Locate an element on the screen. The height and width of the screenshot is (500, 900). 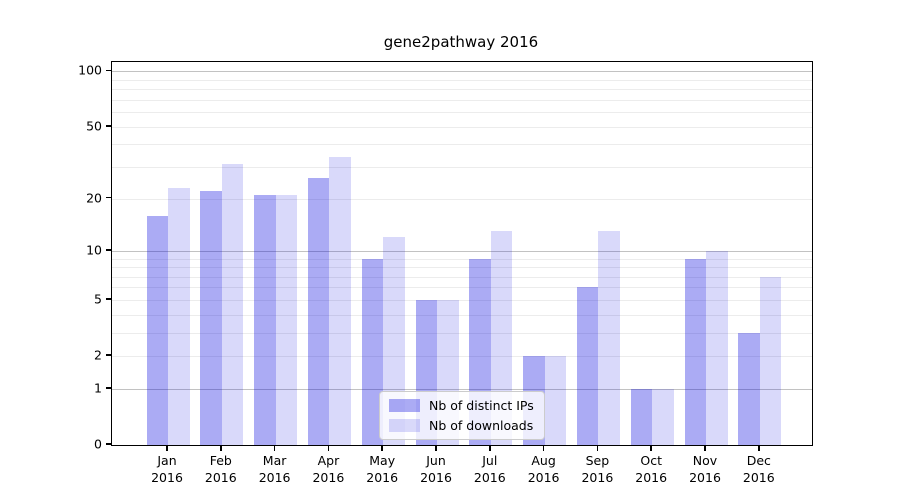
x-tick-label: Mar 2016 is located at coordinates (274, 469).